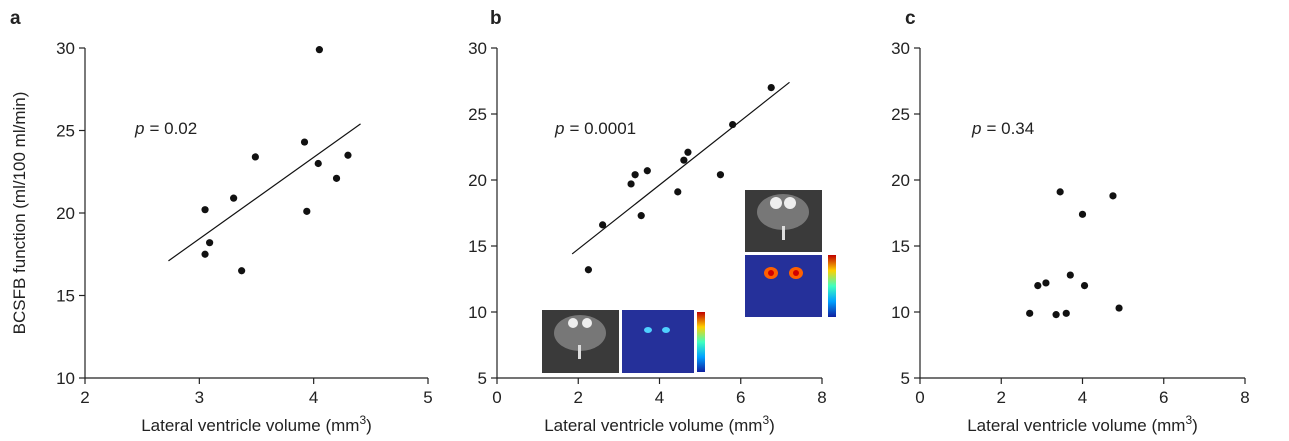 Image resolution: width=1289 pixels, height=441 pixels. I want to click on panel-label: b, so click(496, 18).